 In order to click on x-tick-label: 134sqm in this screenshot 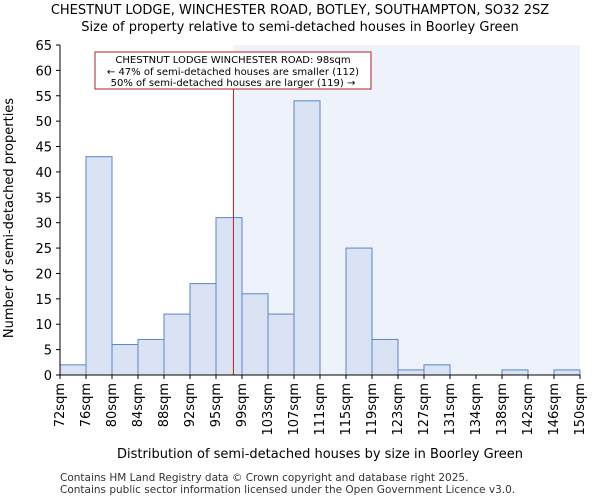, I will do `click(476, 409)`.